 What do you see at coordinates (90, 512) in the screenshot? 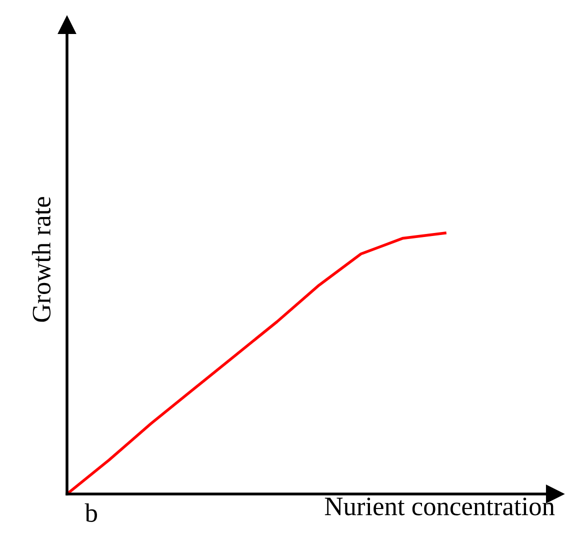
I see `text: b` at bounding box center [90, 512].